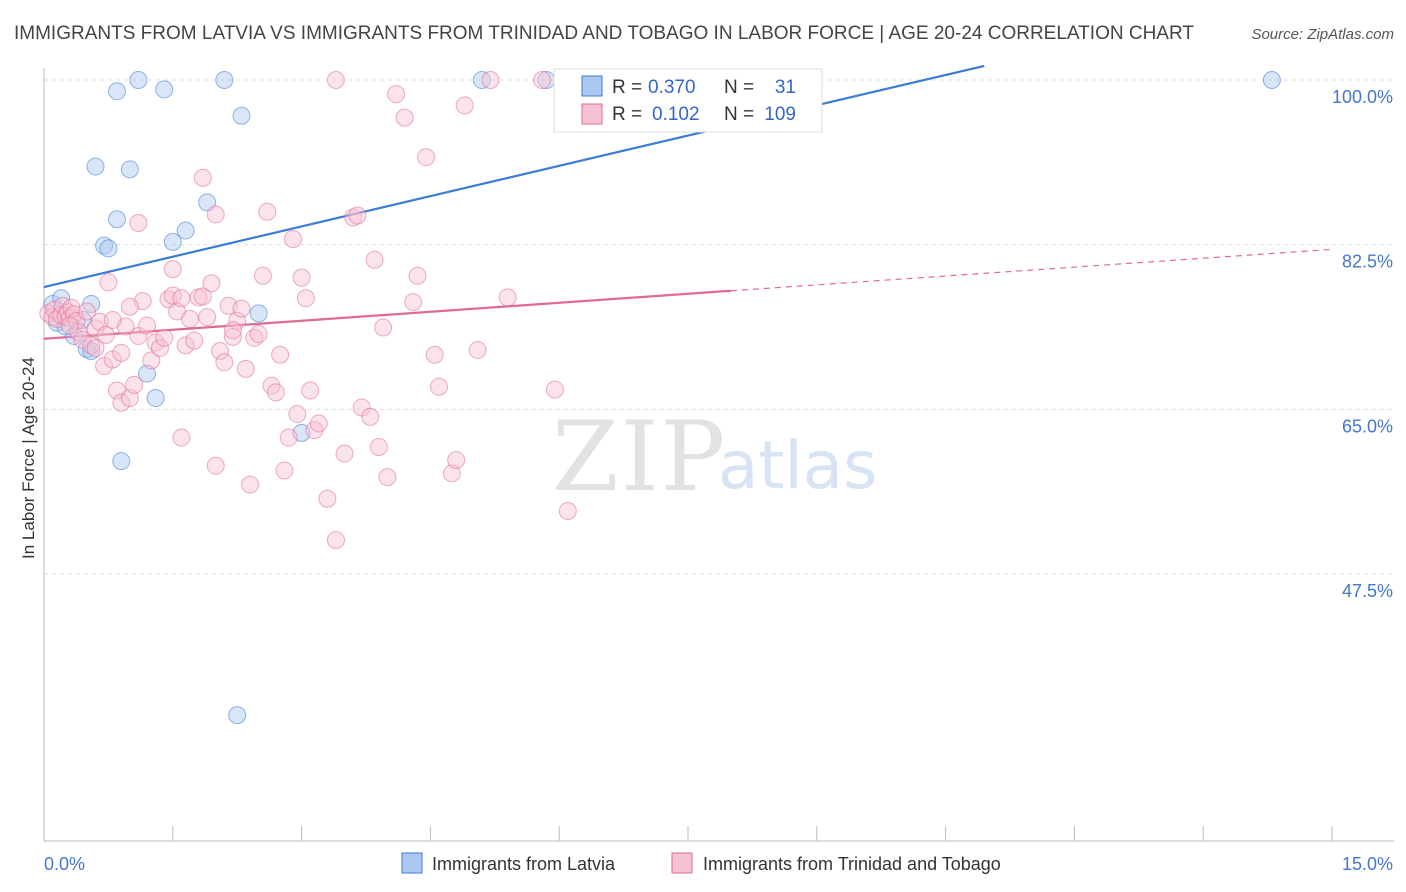  Describe the element at coordinates (798, 465) in the screenshot. I see `watermark-atlas: atlas` at that location.